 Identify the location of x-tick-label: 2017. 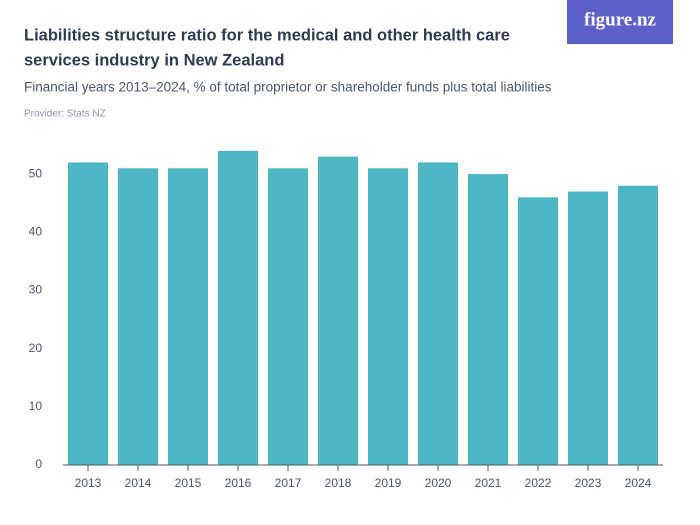
(288, 483).